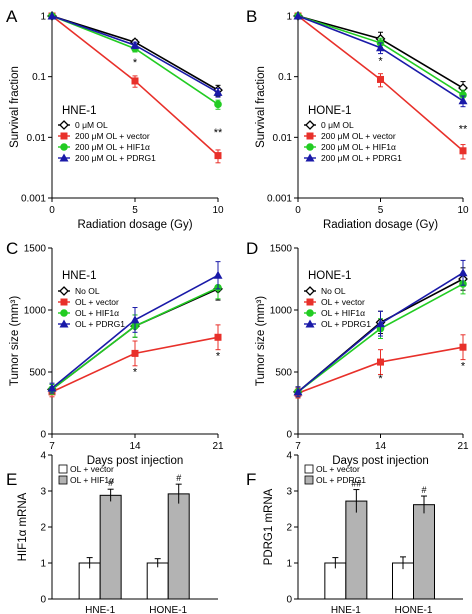 Image resolution: width=472 pixels, height=614 pixels. Describe the element at coordinates (12, 16) in the screenshot. I see `panel-label: A` at that location.